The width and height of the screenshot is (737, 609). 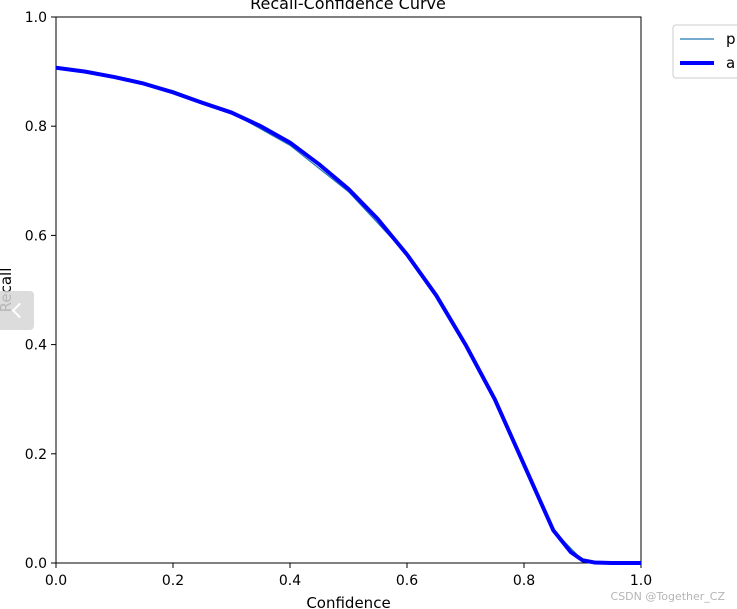 I want to click on y-tick-label: 0.6, so click(x=36, y=236).